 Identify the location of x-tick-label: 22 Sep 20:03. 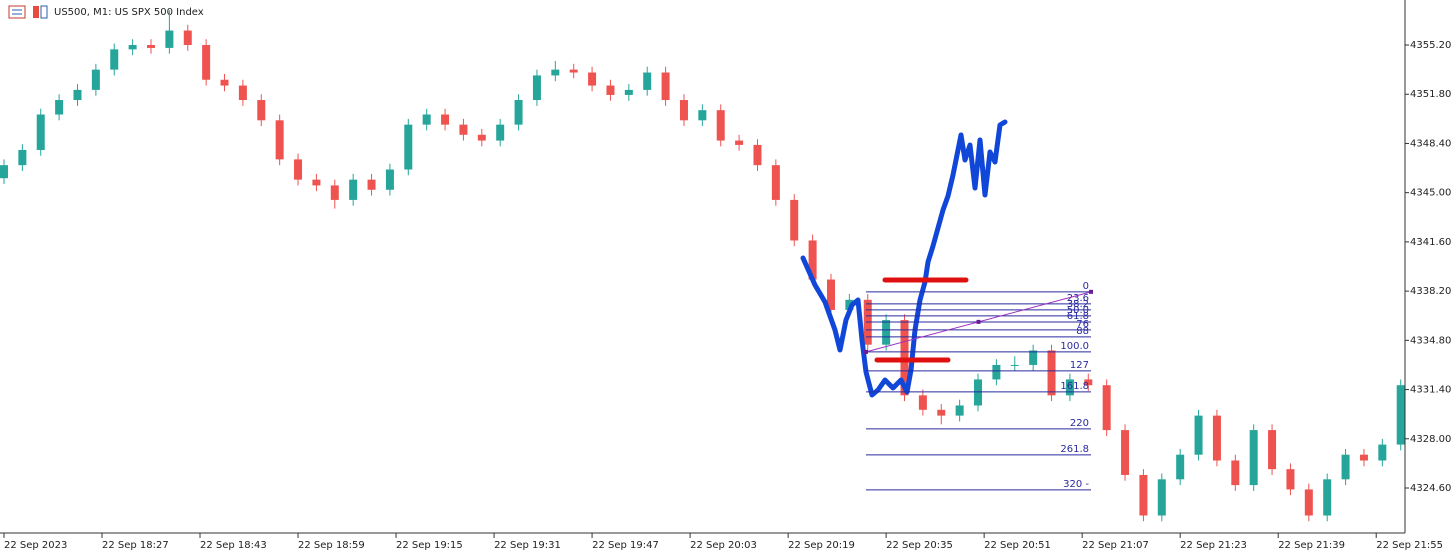
(723, 545).